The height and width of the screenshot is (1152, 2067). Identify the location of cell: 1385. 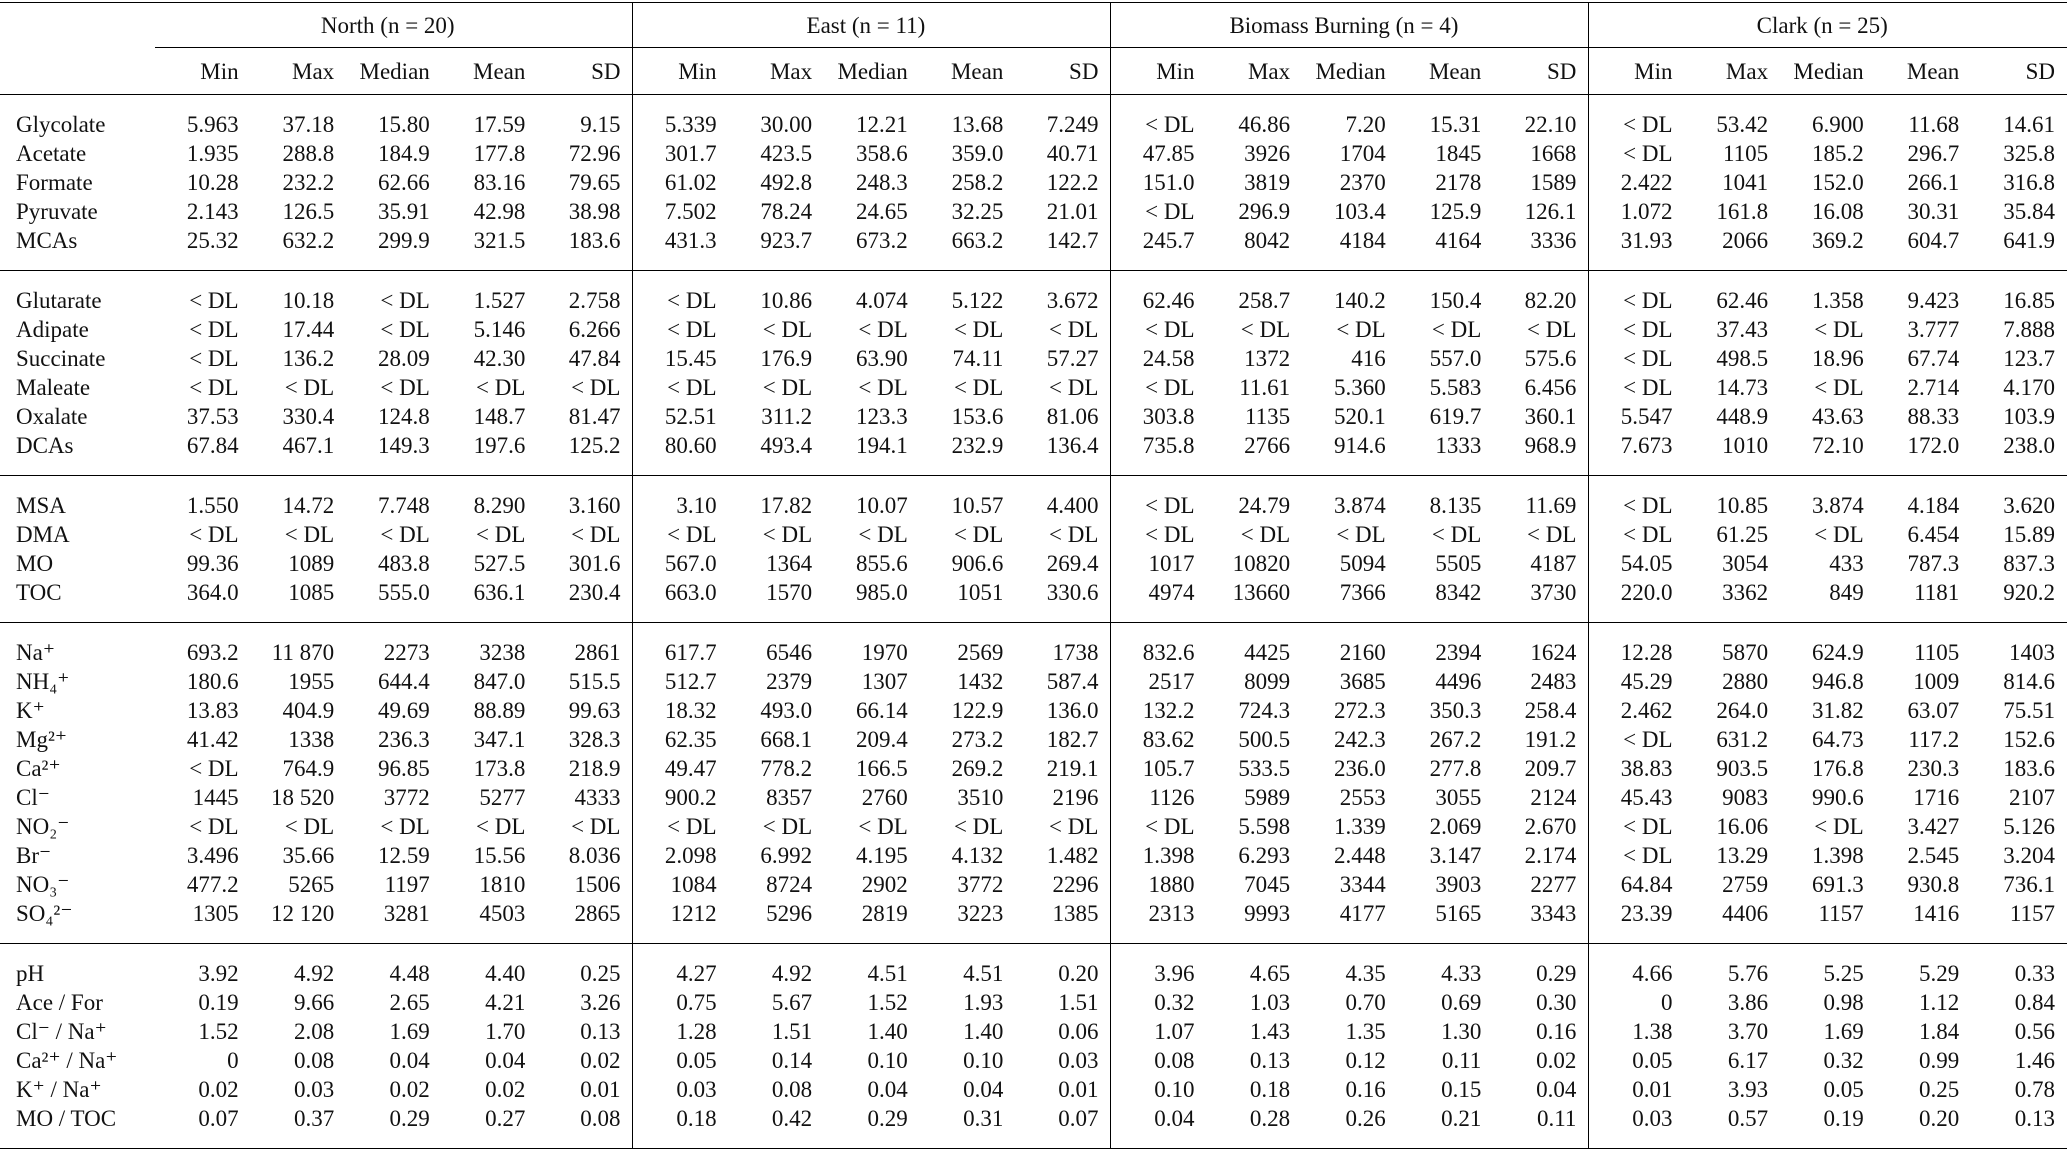
(1063, 921).